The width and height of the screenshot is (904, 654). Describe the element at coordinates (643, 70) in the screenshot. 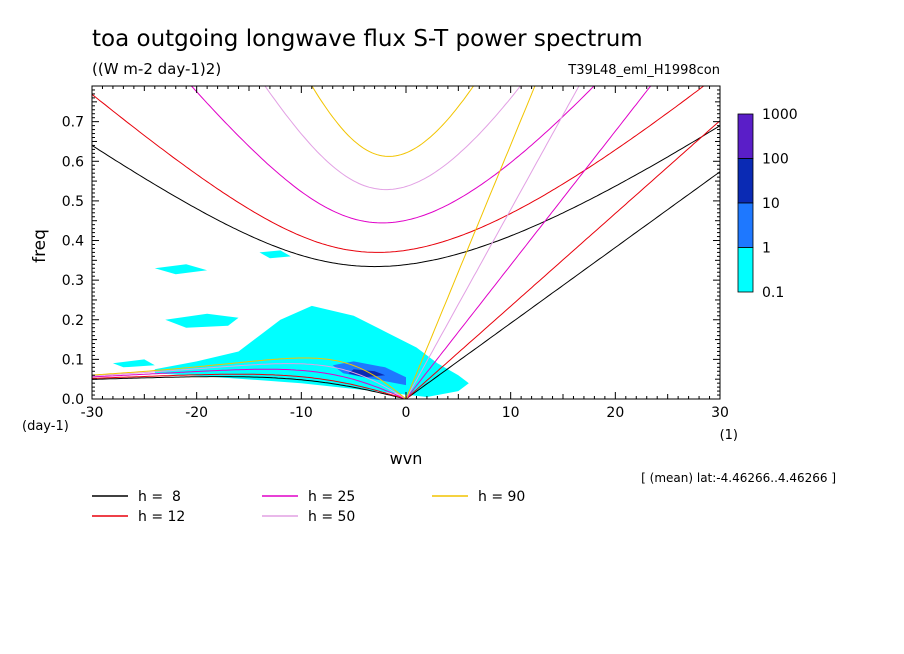

I see `run-label: T39L48_eml_H1998con` at that location.